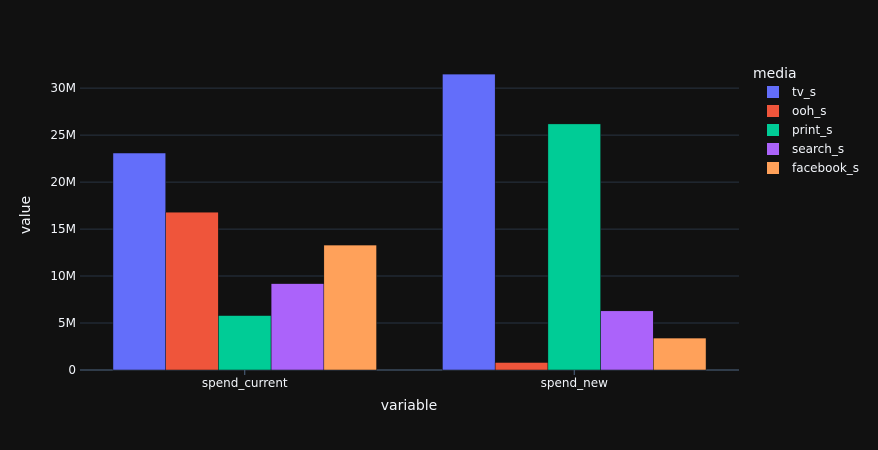 Image resolution: width=878 pixels, height=450 pixels. I want to click on y-tick-label: 0, so click(72, 370).